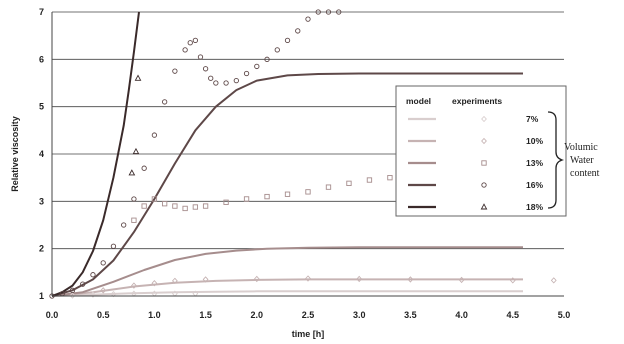  I want to click on legend: model experiments 7% 10% 13% 16% 18%, so click(481, 151).